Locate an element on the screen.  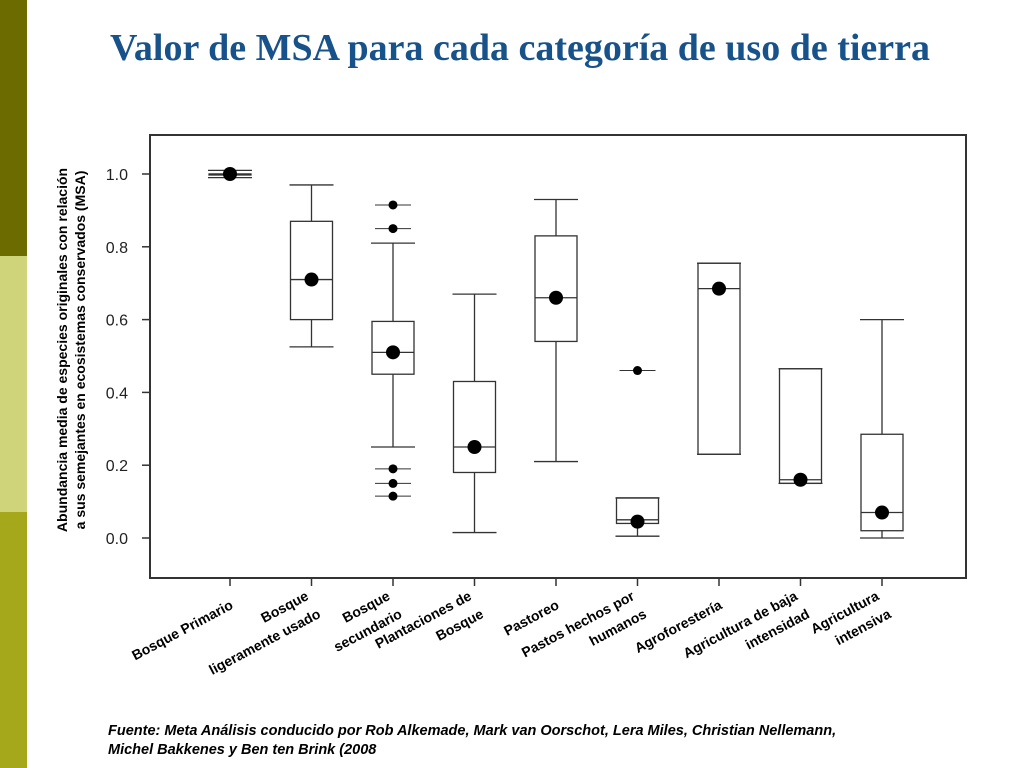
side-accent-dark is located at coordinates (13, 128).